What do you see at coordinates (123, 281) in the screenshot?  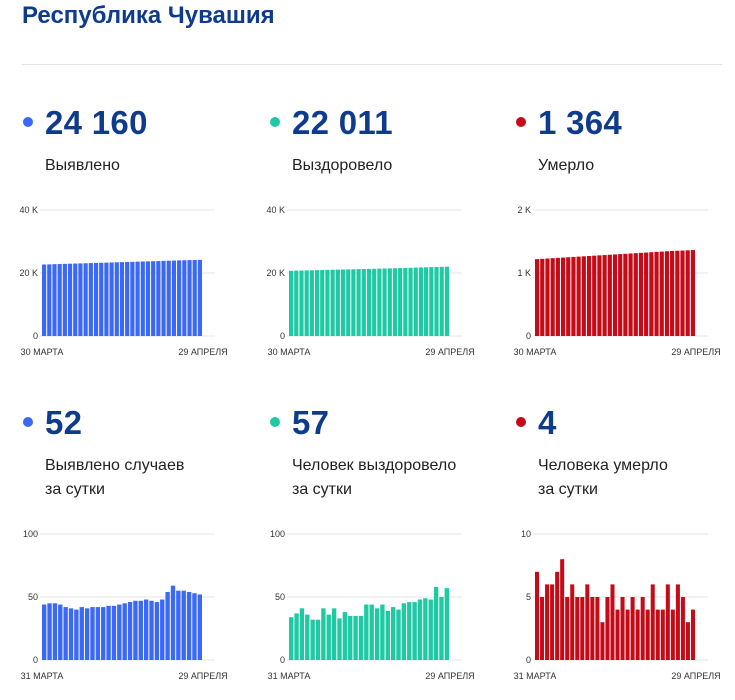 I see `chart-confirmed-total: 0 20 K 40 K 30 МАРТА 29 АПРЕЛЯ` at bounding box center [123, 281].